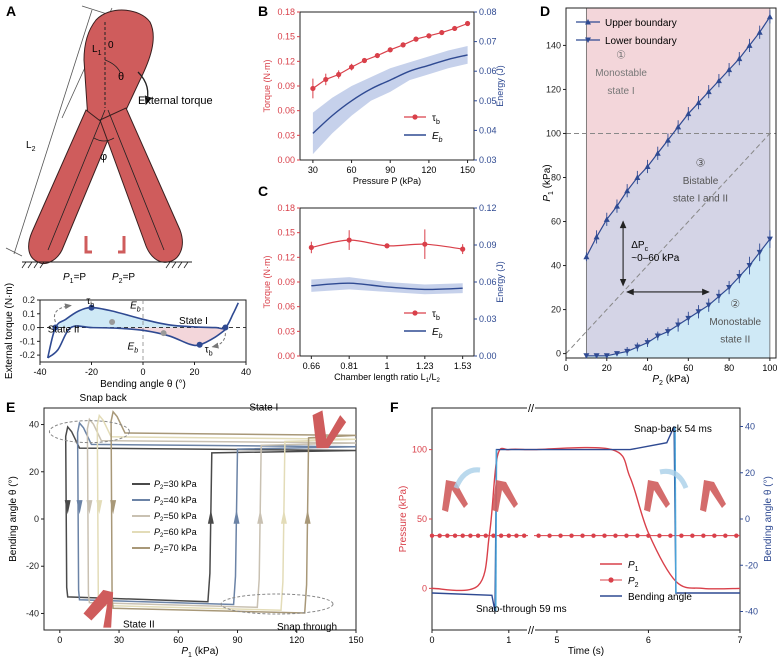  Describe the element at coordinates (661, 383) in the screenshot. I see `x-axis-label-sub: 2` at that location.